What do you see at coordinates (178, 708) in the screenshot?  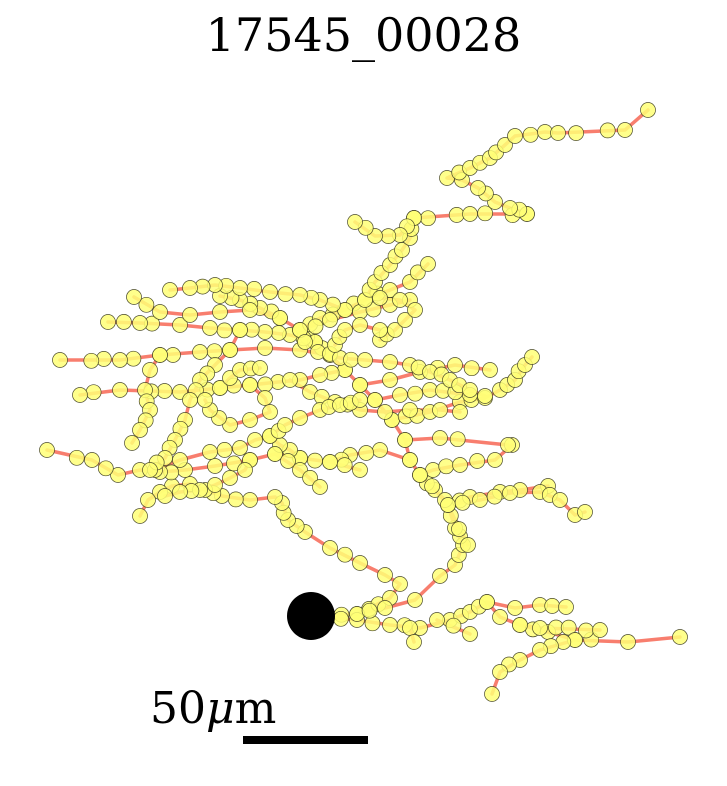 I see `scale-bar-number: 50` at bounding box center [178, 708].